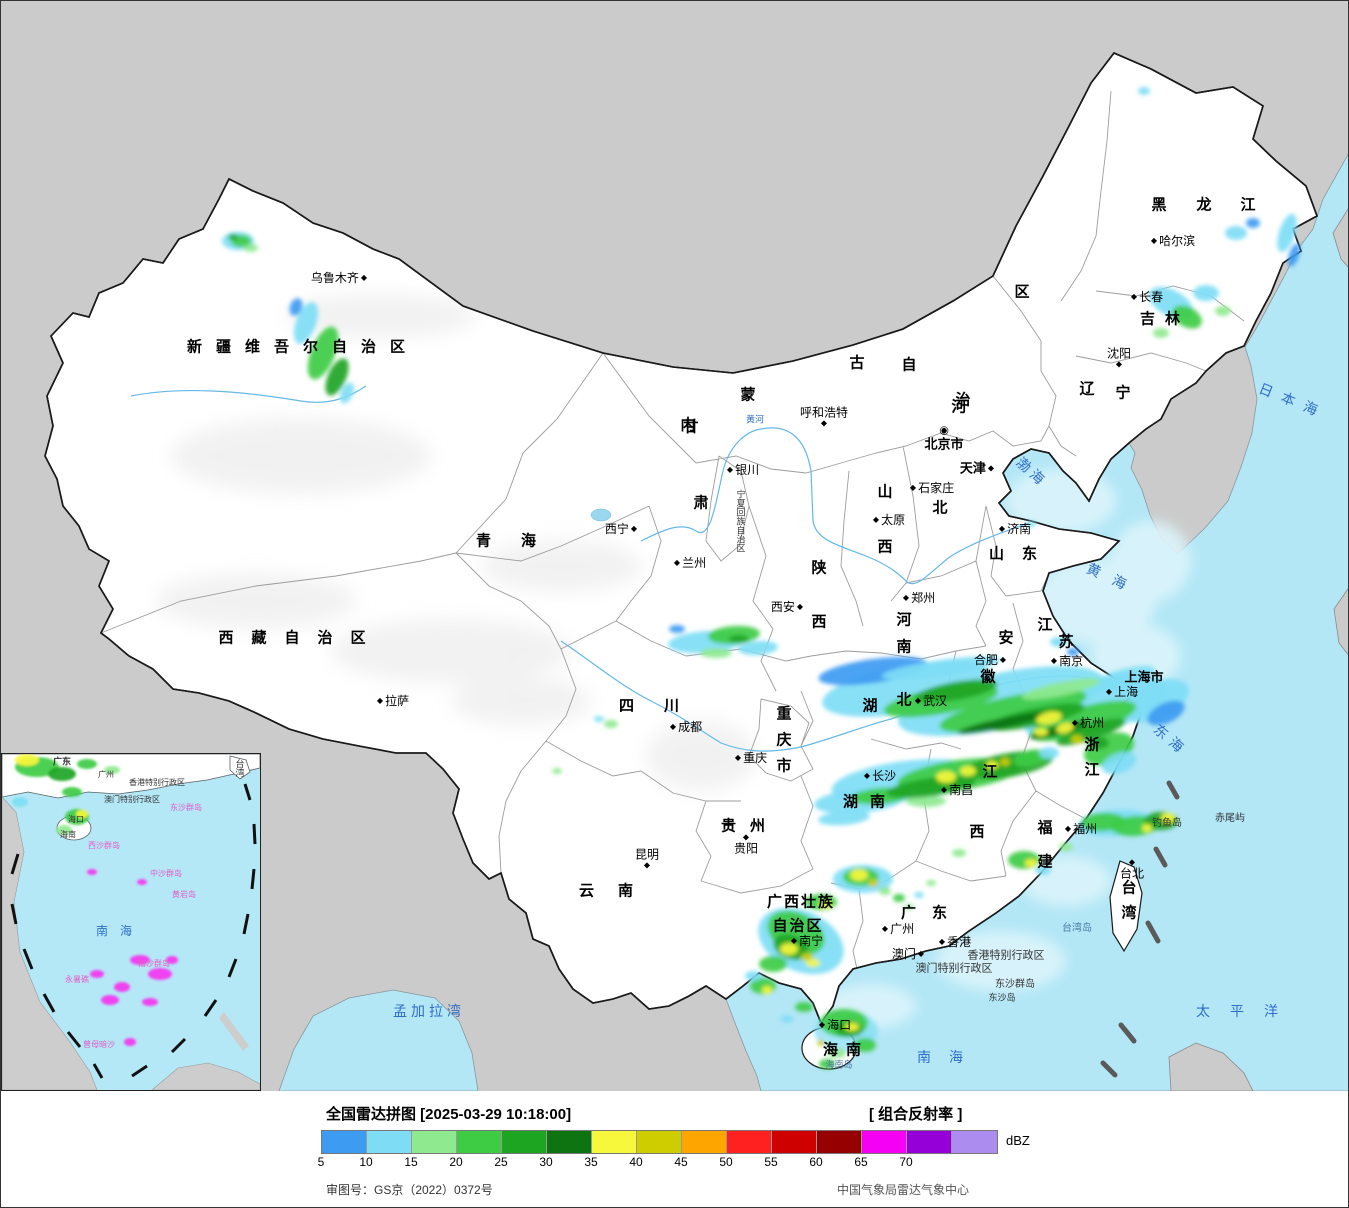 This screenshot has width=1349, height=1208. I want to click on colorbar, so click(659, 1142).